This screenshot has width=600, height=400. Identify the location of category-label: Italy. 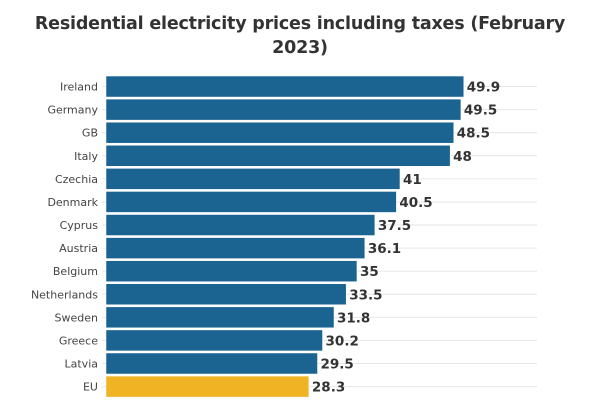
(86, 156).